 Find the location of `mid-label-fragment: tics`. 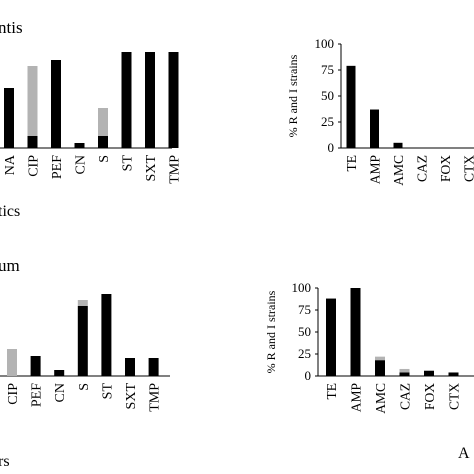

mid-label-fragment: tics is located at coordinates (10, 211).